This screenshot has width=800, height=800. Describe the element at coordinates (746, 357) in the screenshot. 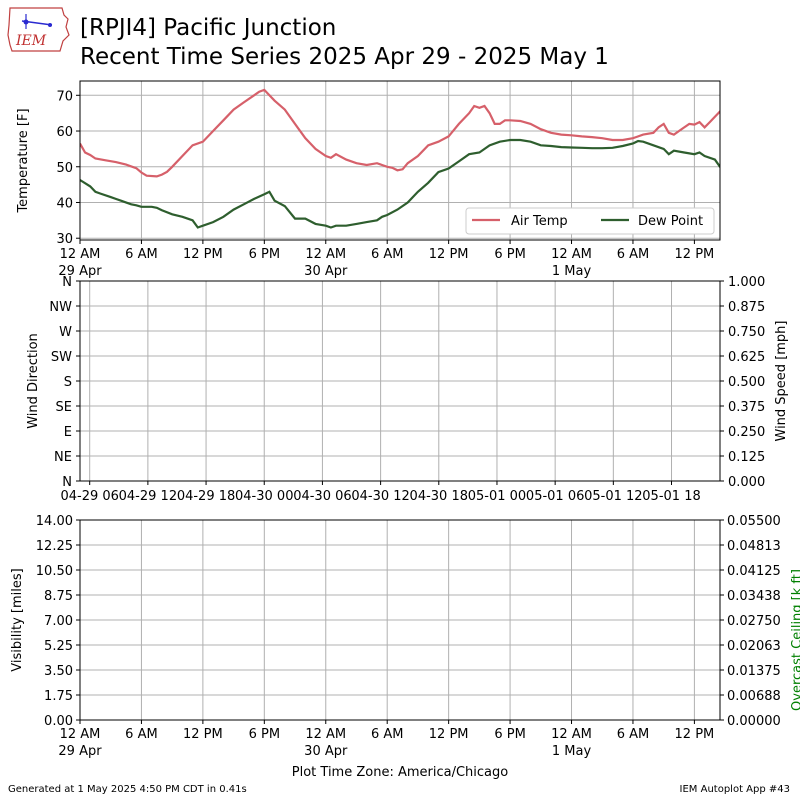

I see `wind-speed-tick-label: 0.625` at that location.